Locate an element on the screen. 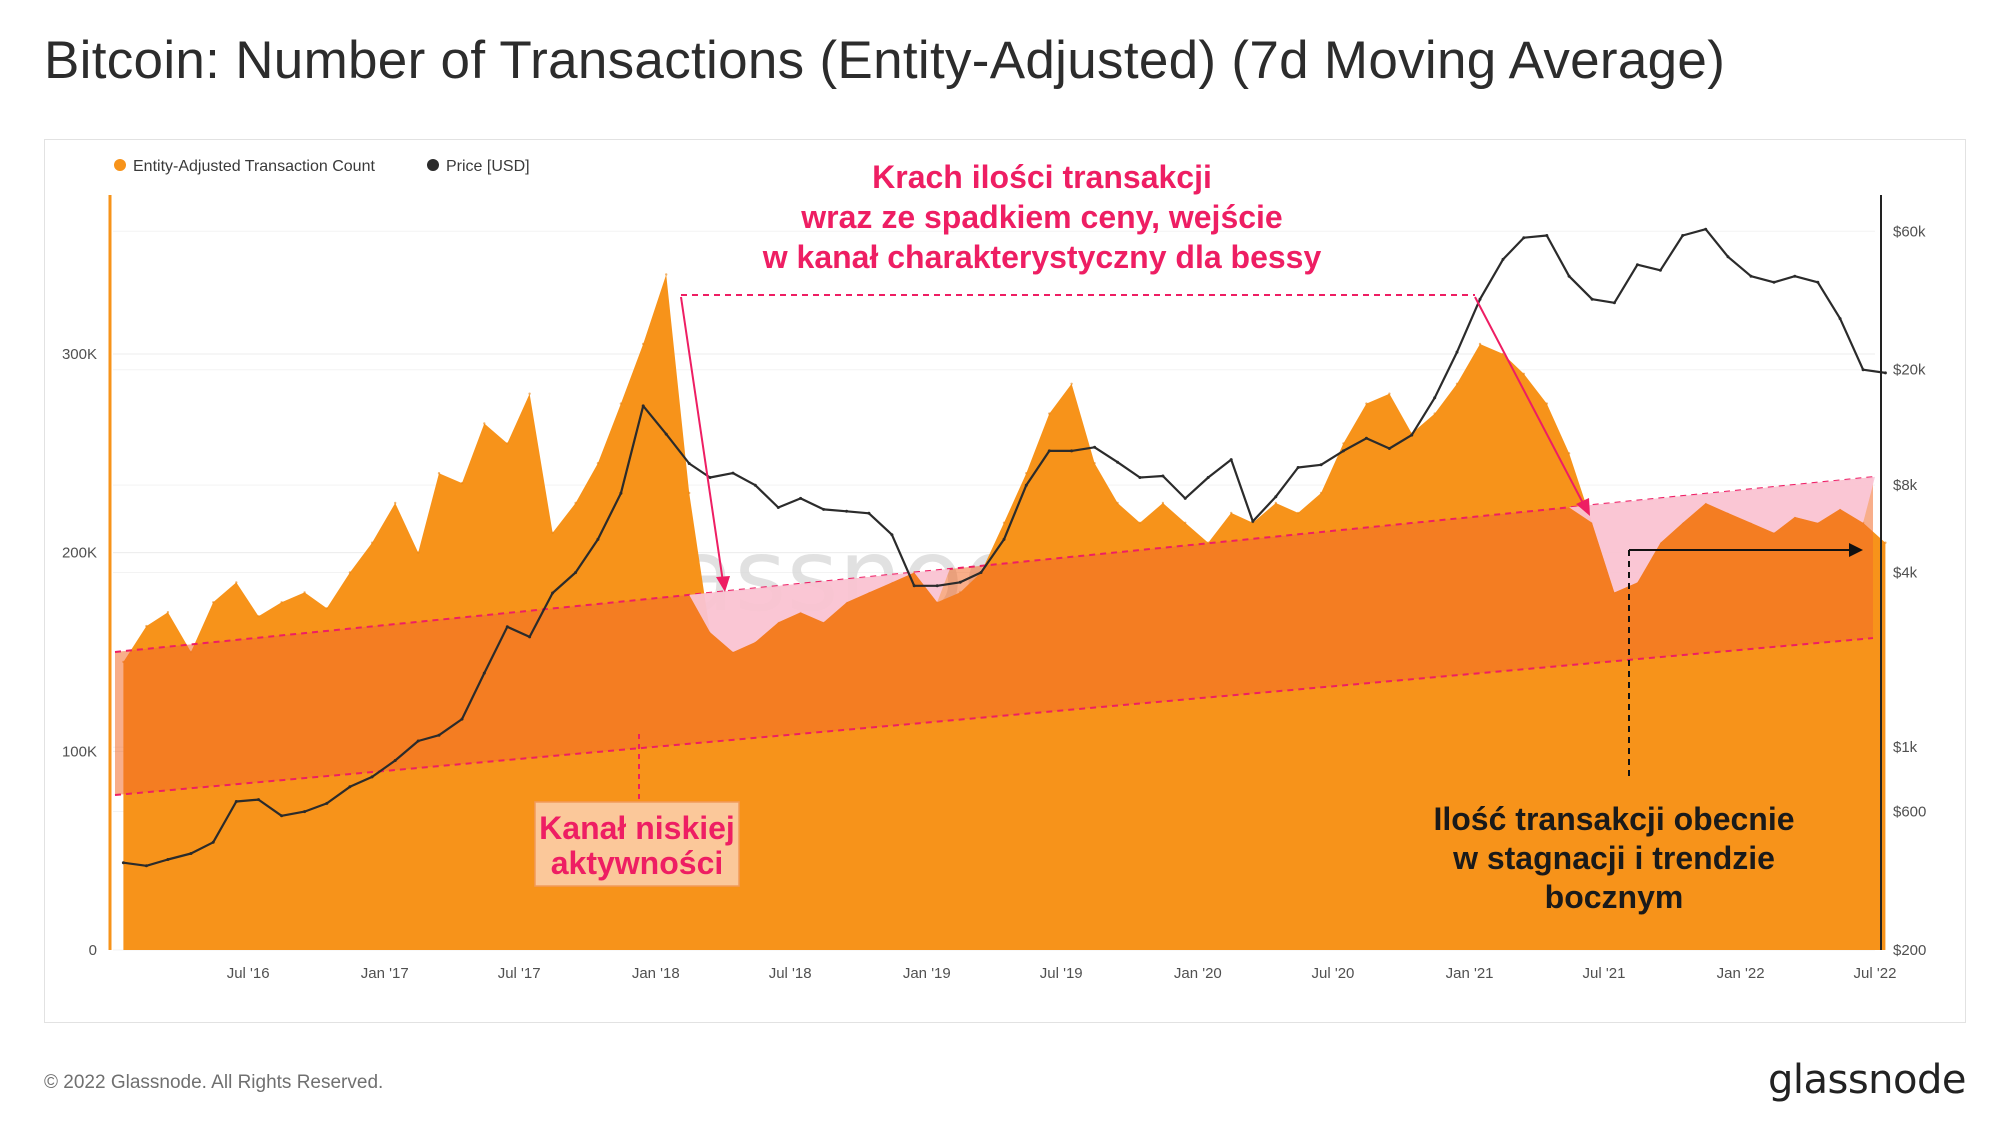 This screenshot has width=2000, height=1126. left-tick-label: 300K is located at coordinates (79, 354).